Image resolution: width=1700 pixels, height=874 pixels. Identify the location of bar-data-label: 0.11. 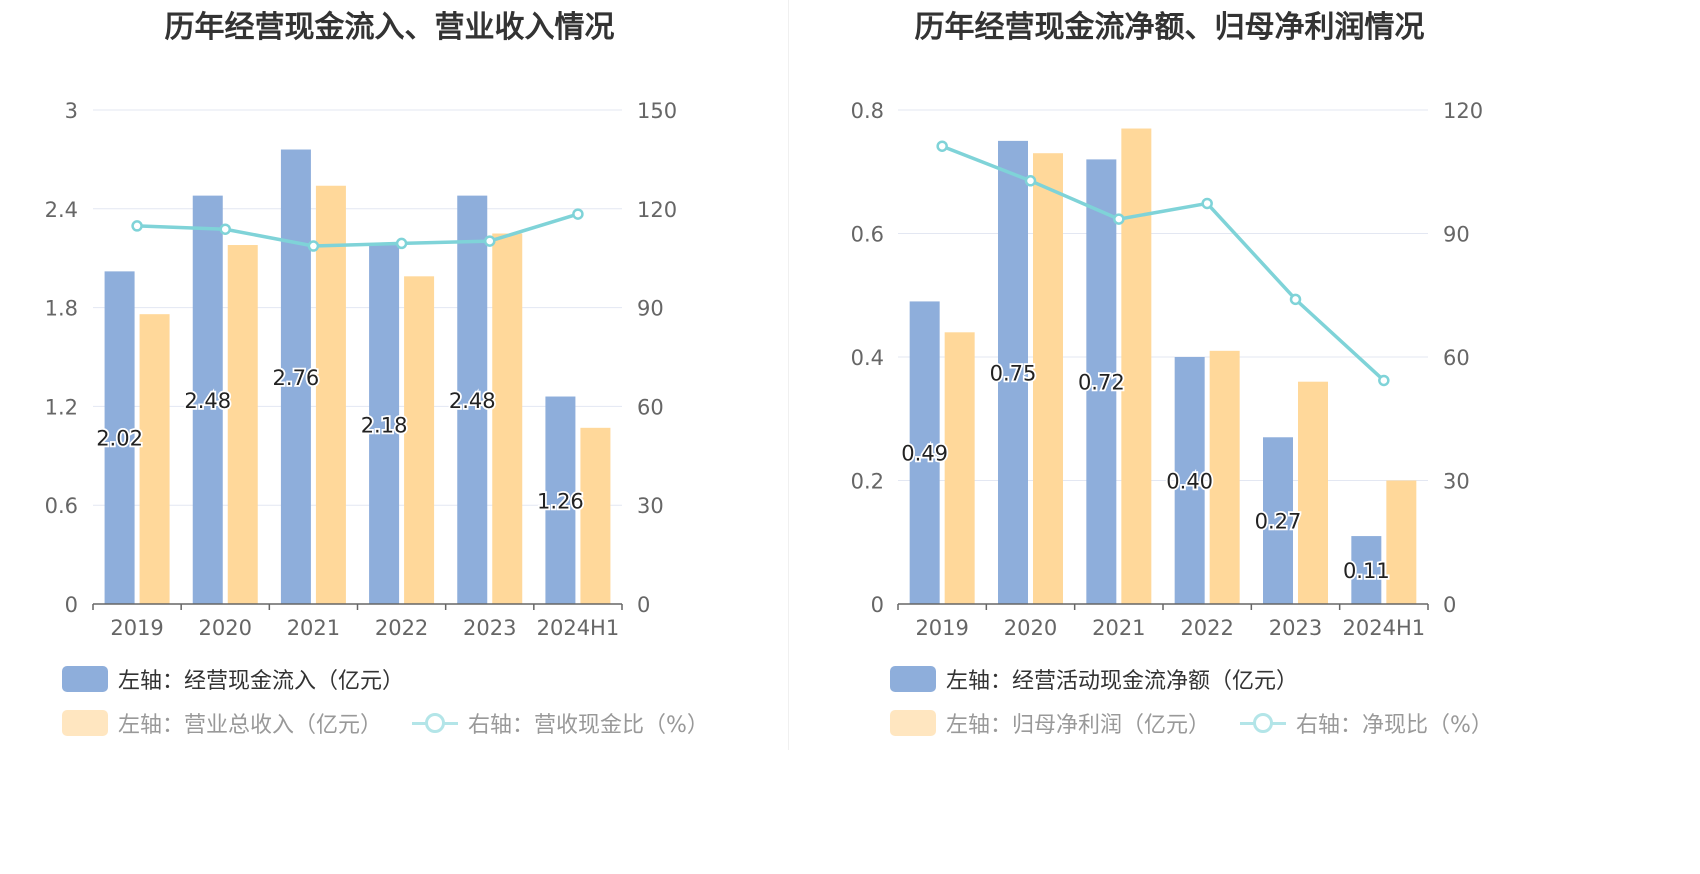
(1366, 571).